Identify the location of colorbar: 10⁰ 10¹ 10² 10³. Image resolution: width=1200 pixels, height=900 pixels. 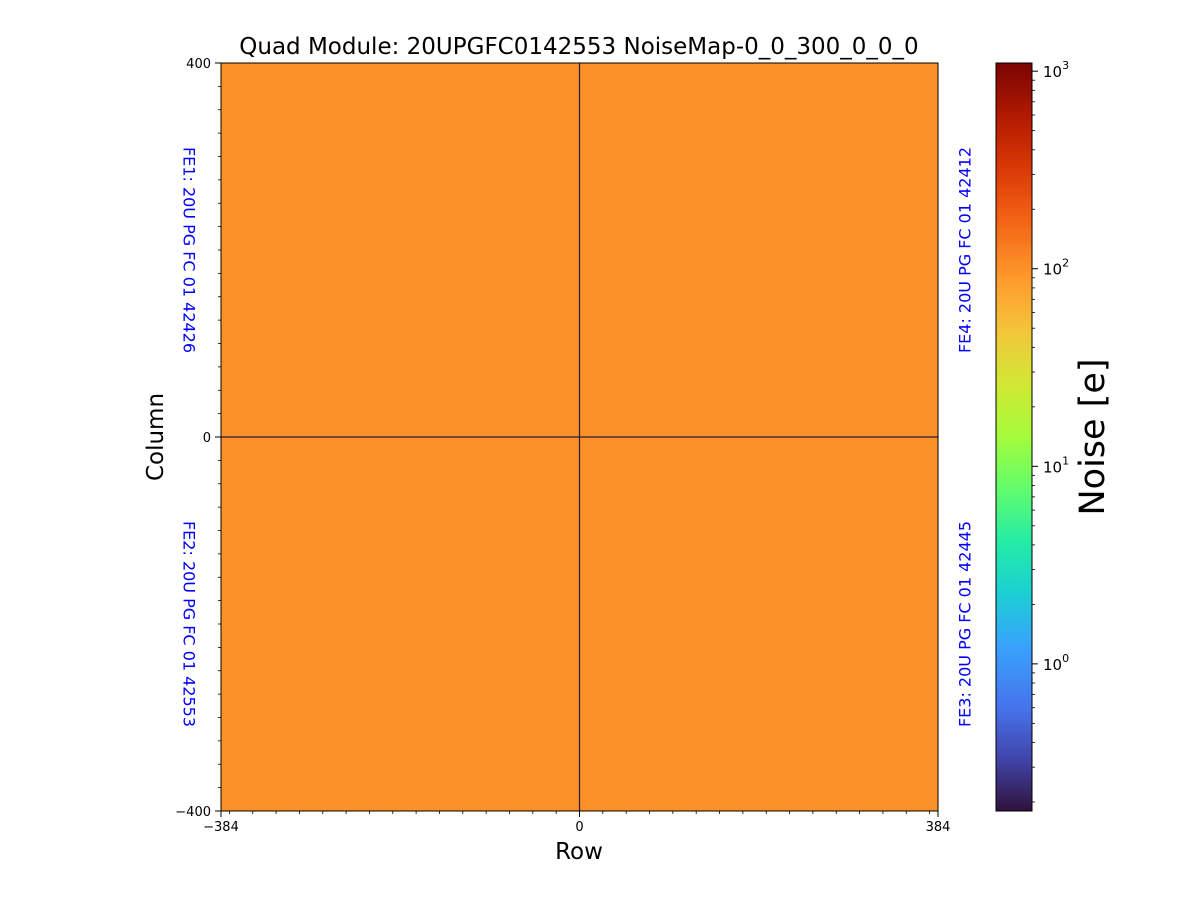
(1032, 435).